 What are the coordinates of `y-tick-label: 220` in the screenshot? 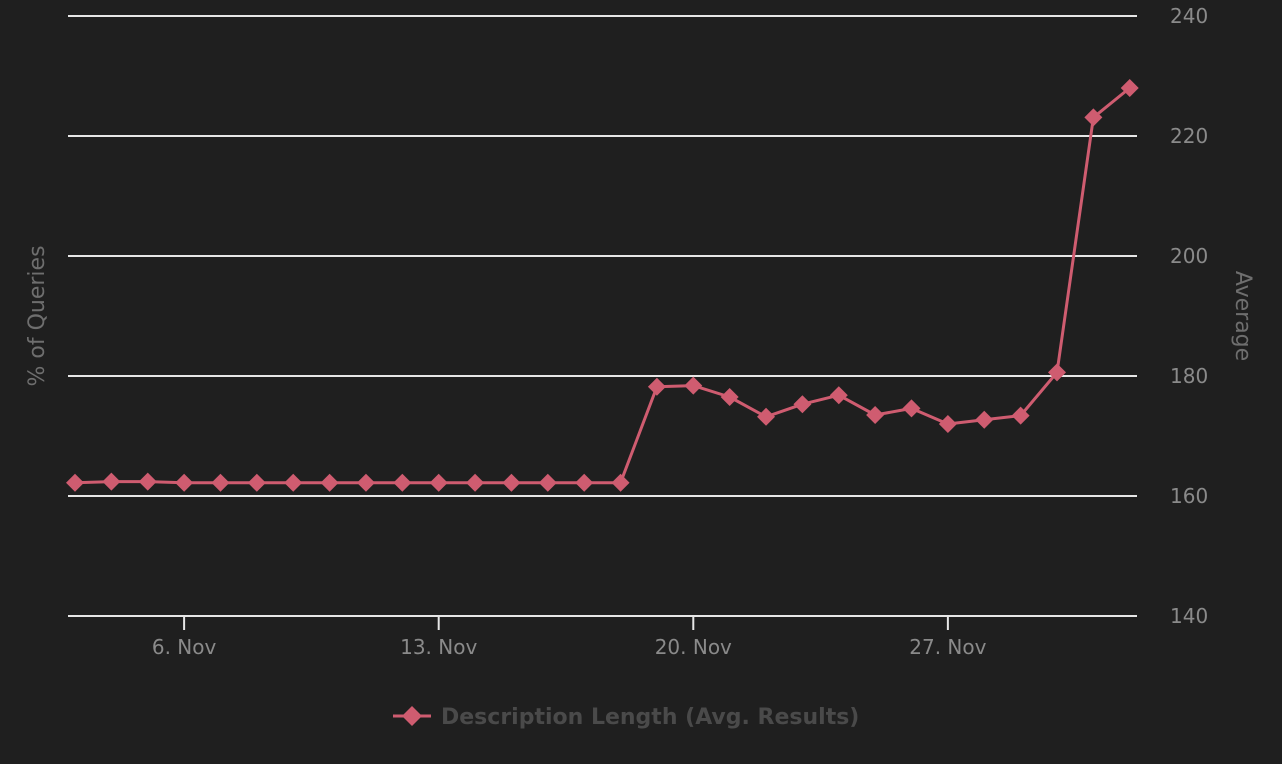 It's located at (1189, 136).